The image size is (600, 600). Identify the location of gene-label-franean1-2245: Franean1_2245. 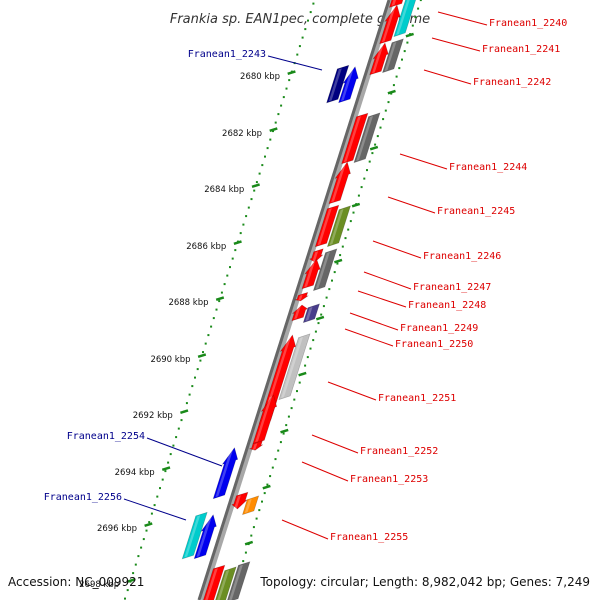
(476, 211).